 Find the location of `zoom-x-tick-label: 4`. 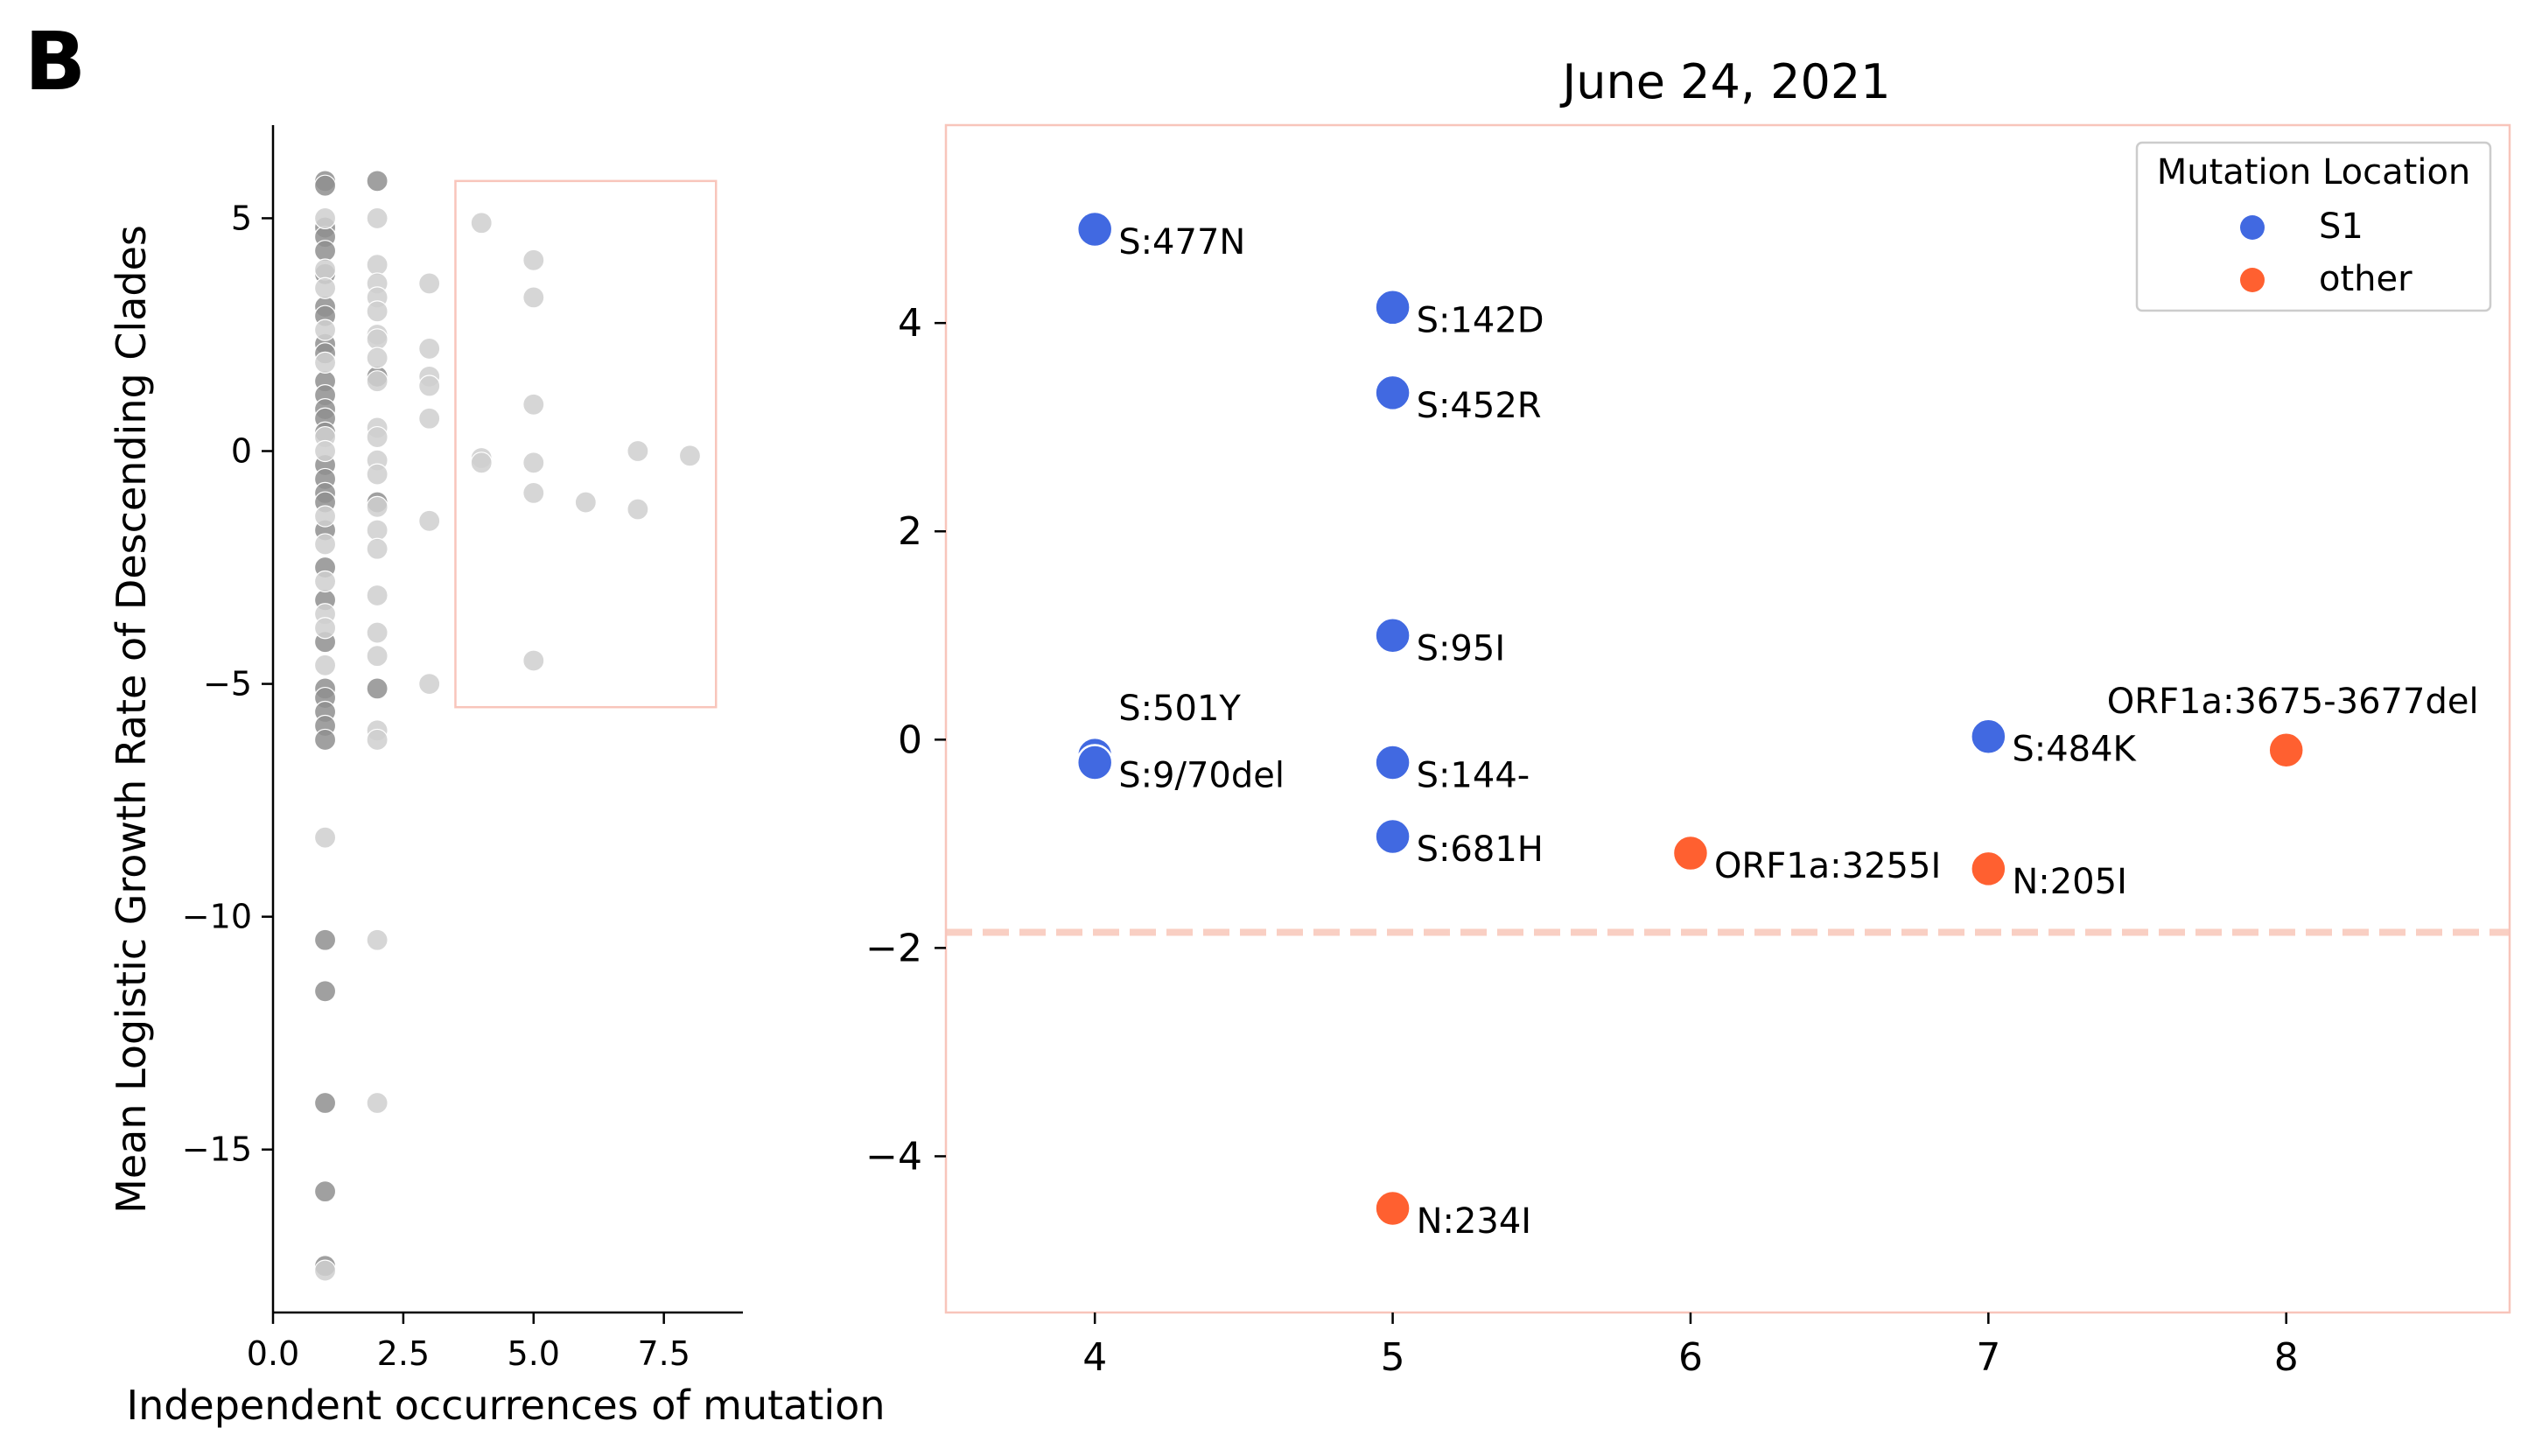

zoom-x-tick-label: 4 is located at coordinates (1094, 1357).